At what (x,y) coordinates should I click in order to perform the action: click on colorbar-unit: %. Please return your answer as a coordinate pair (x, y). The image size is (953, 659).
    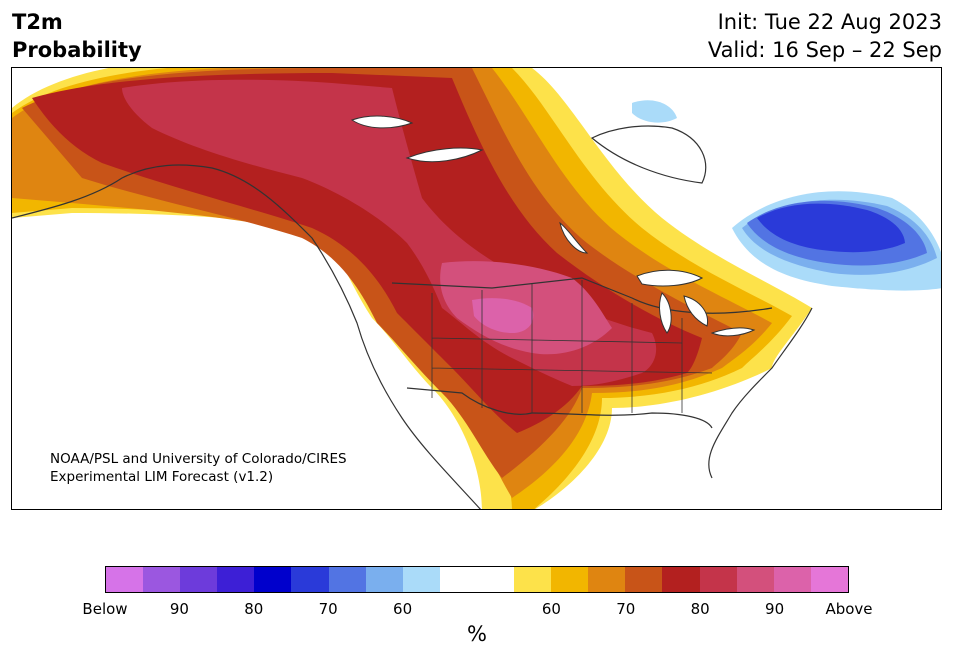
    Looking at the image, I should click on (477, 634).